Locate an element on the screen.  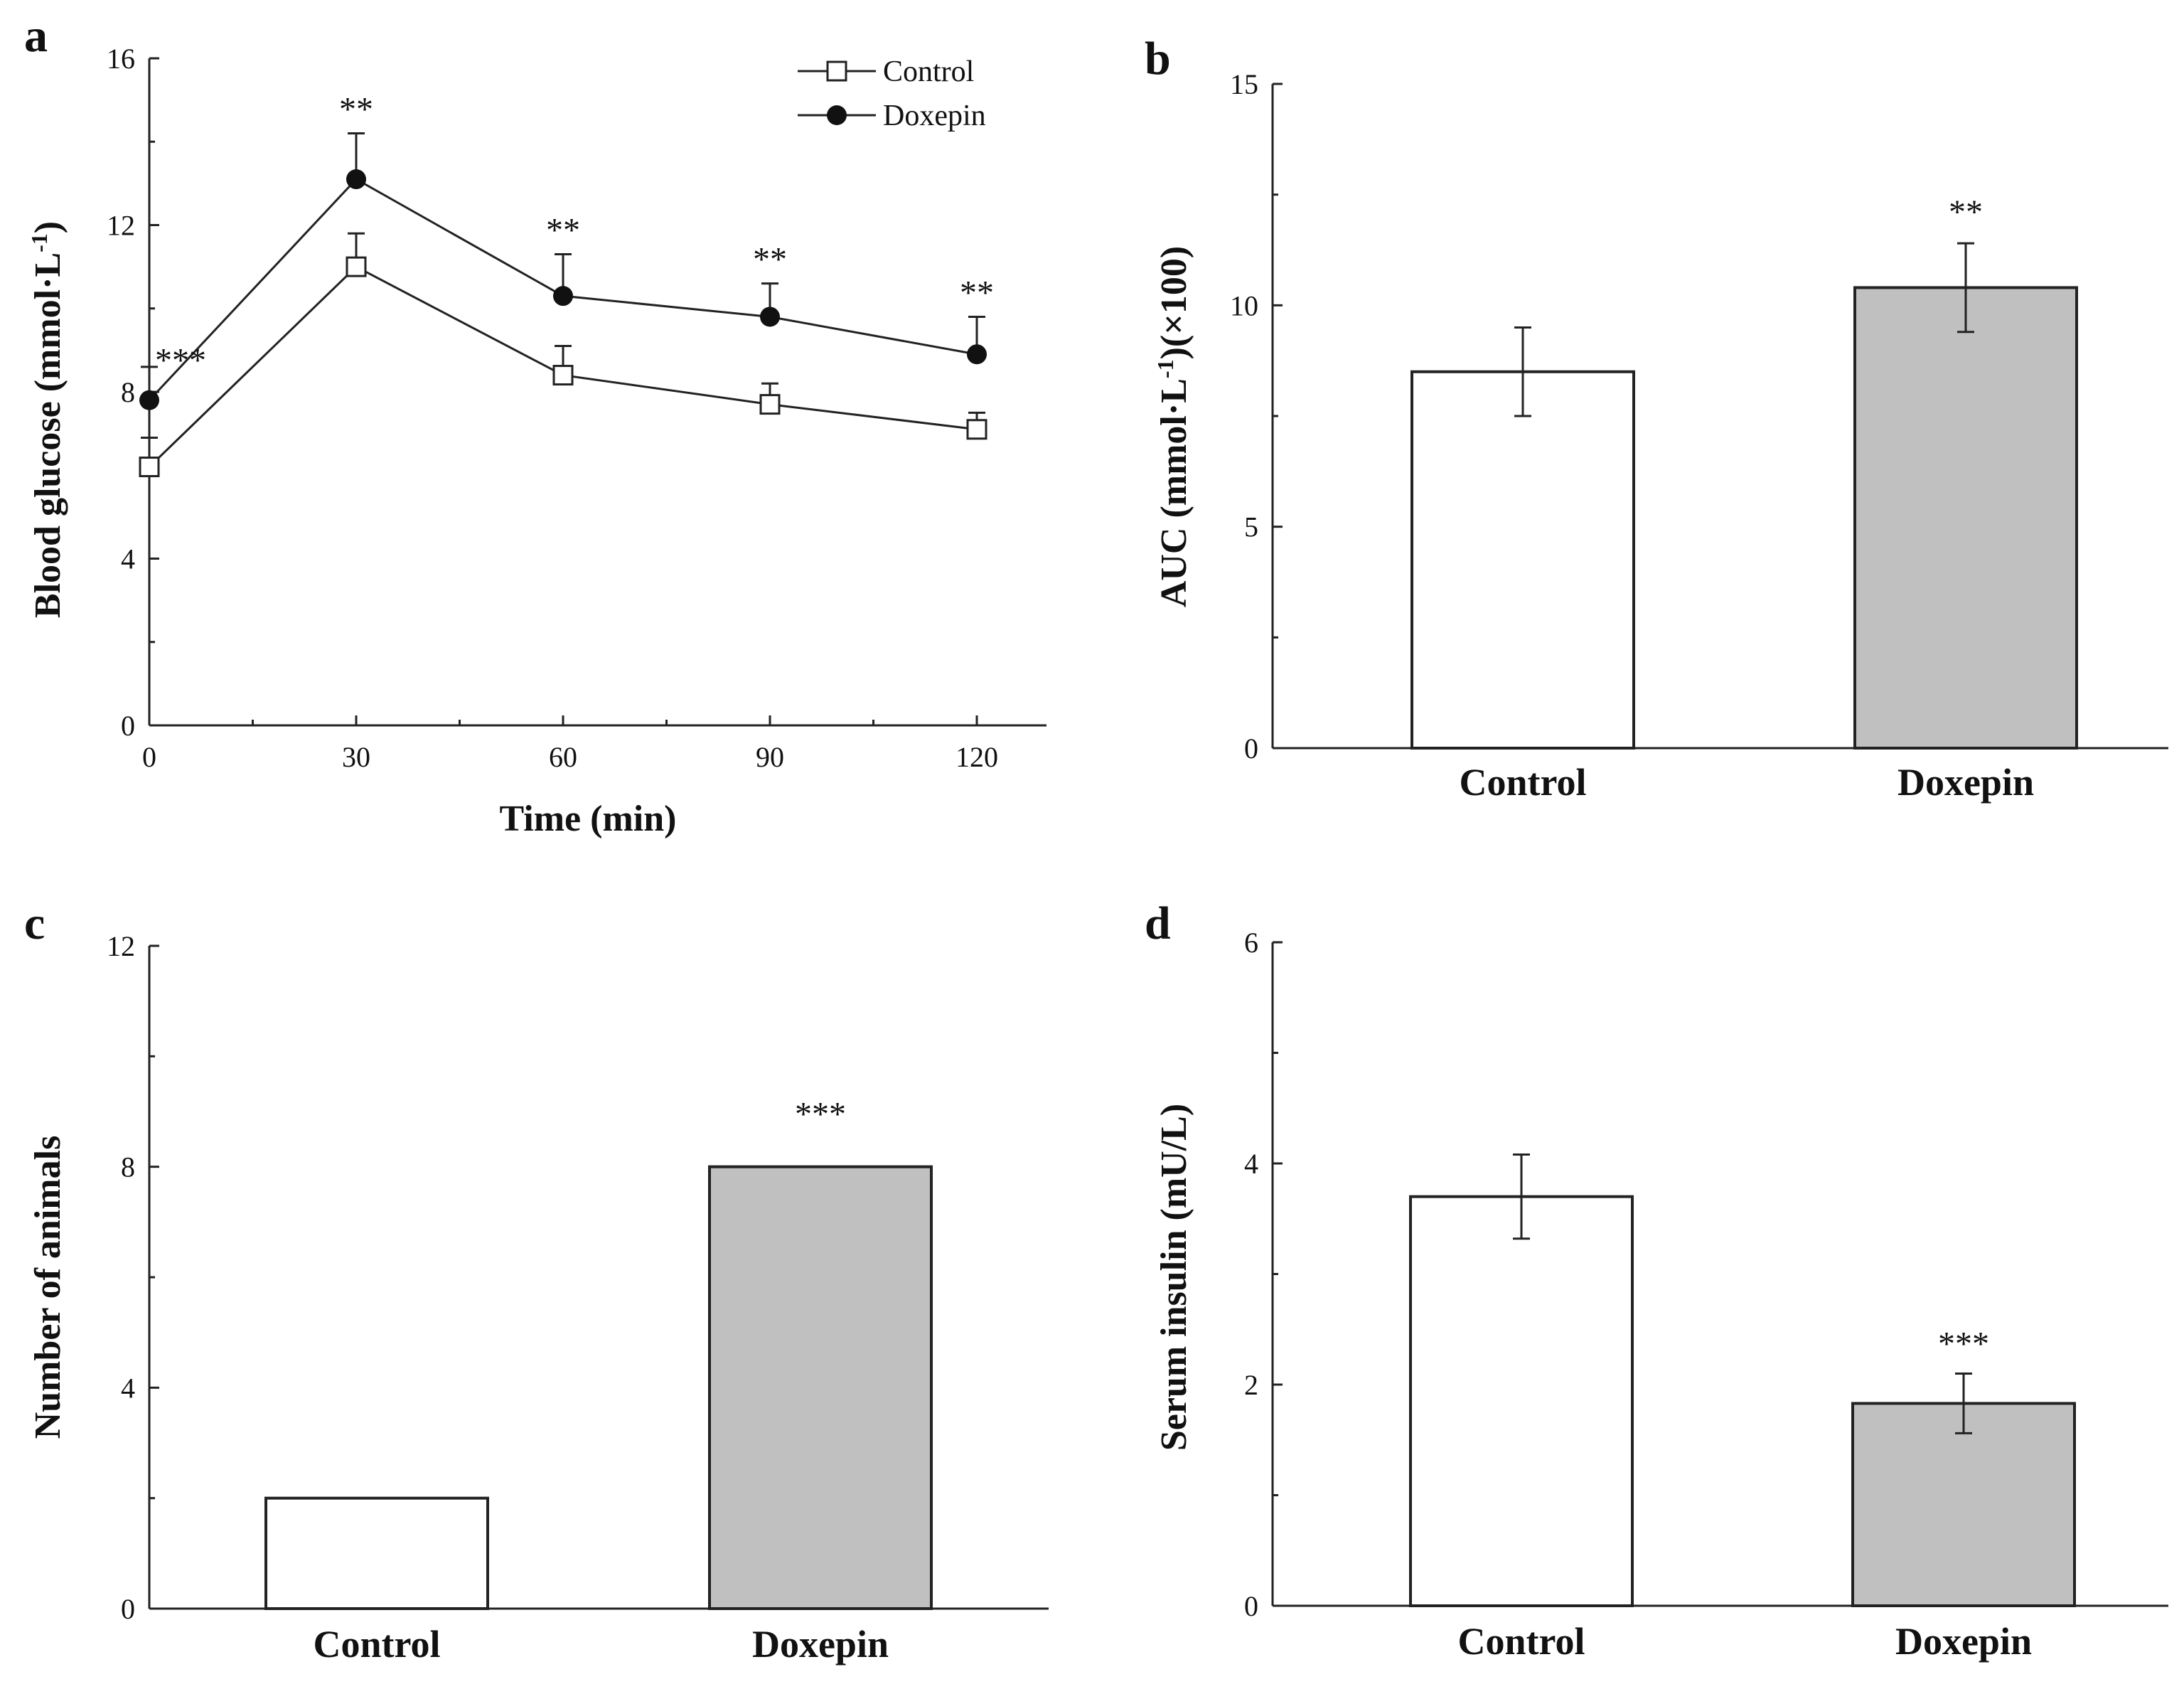
panel-b-ylabel: AUC (mmol·L-1)(×100) is located at coordinates (1173, 426).